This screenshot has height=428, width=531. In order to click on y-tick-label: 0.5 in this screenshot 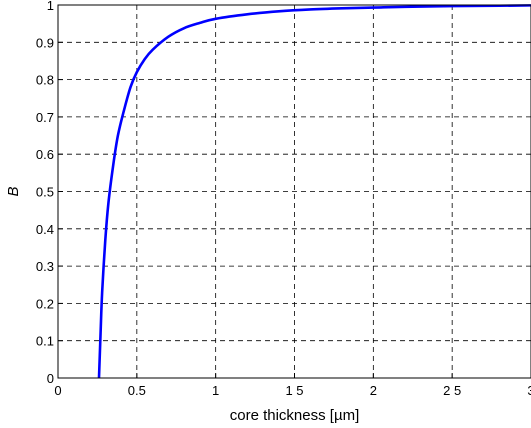, I will do `click(45, 192)`.